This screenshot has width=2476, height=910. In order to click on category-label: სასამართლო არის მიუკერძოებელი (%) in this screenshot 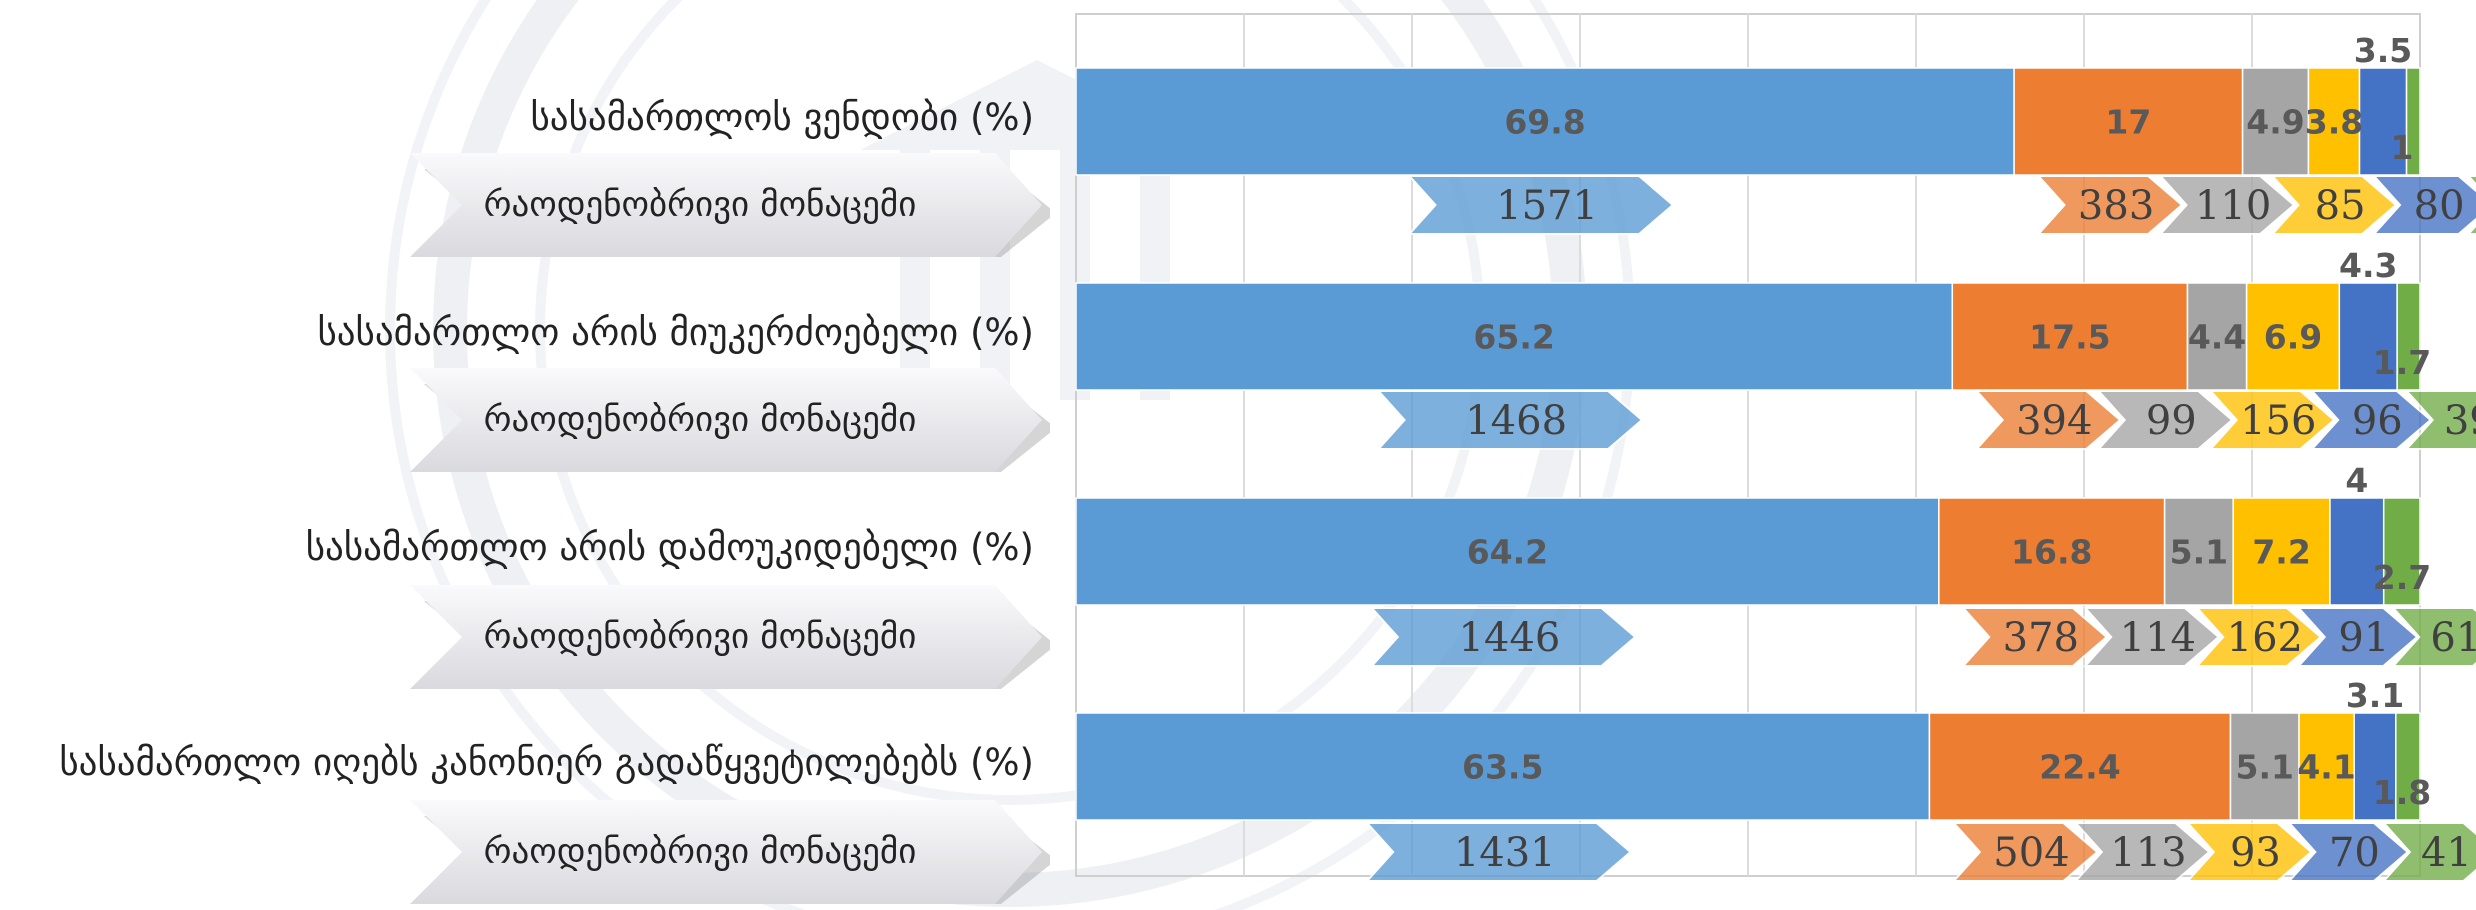, I will do `click(675, 332)`.